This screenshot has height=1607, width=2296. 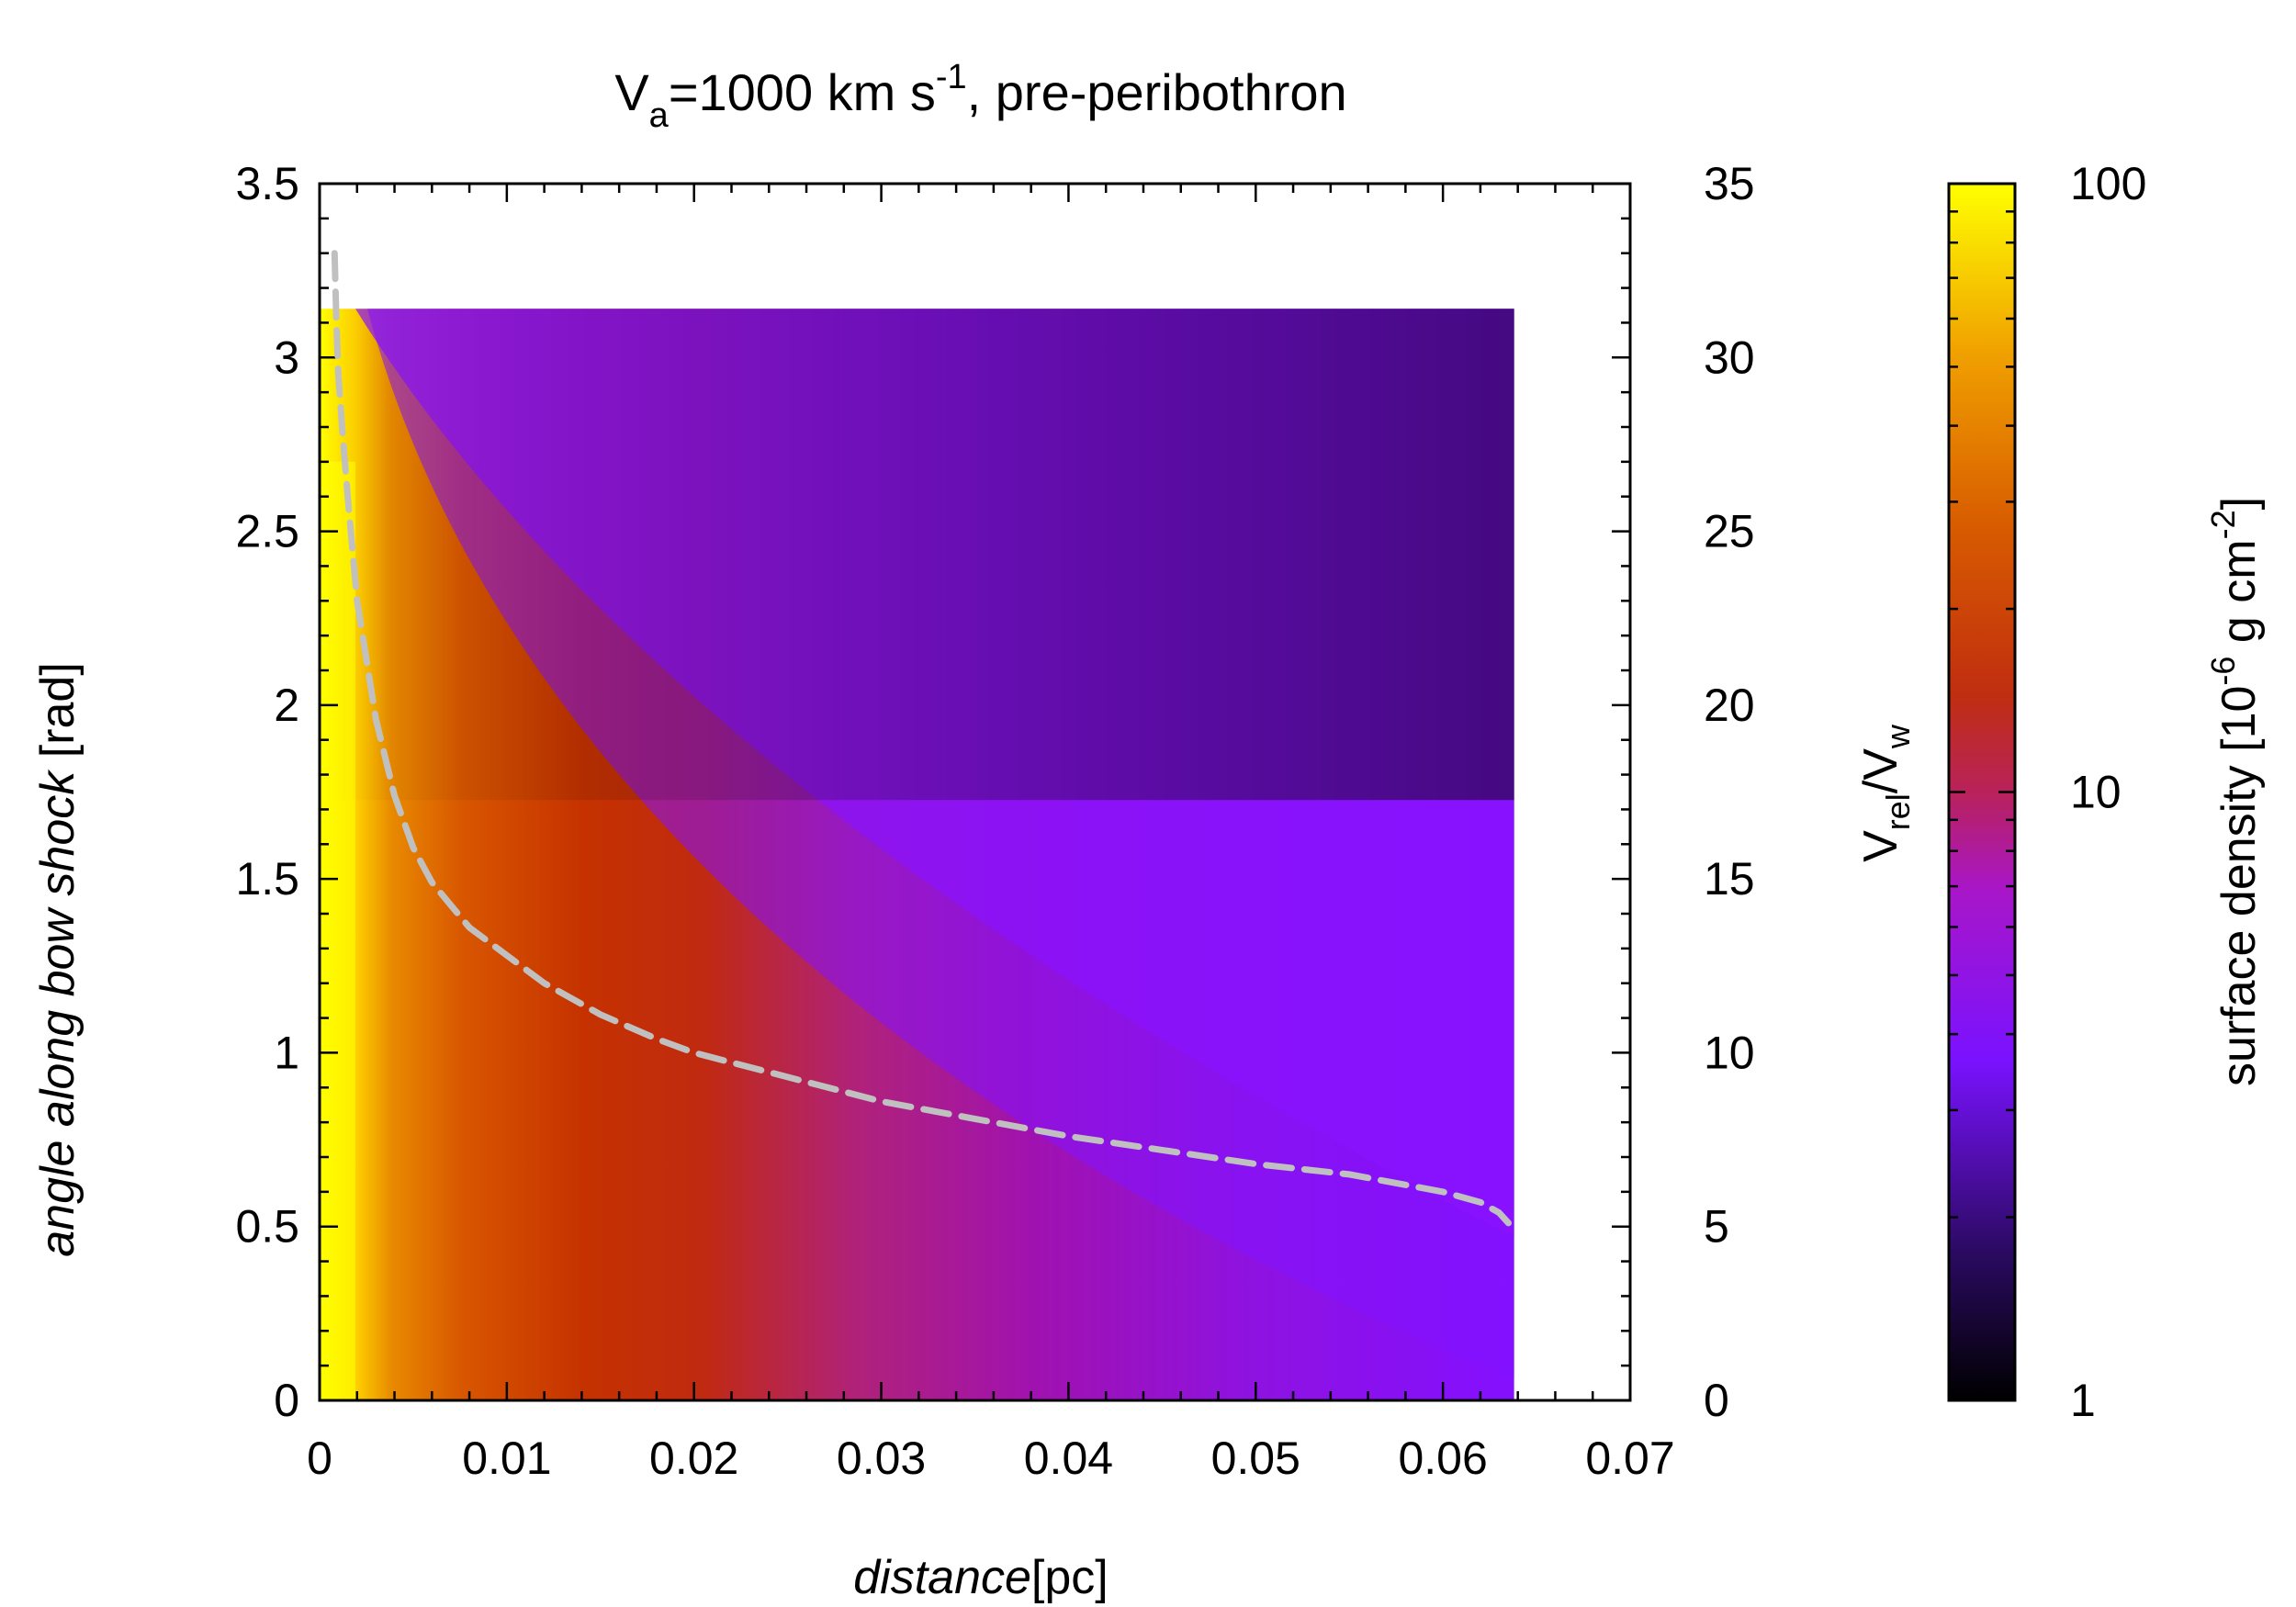 What do you see at coordinates (267, 183) in the screenshot?
I see `y-tick-label: 3.5` at bounding box center [267, 183].